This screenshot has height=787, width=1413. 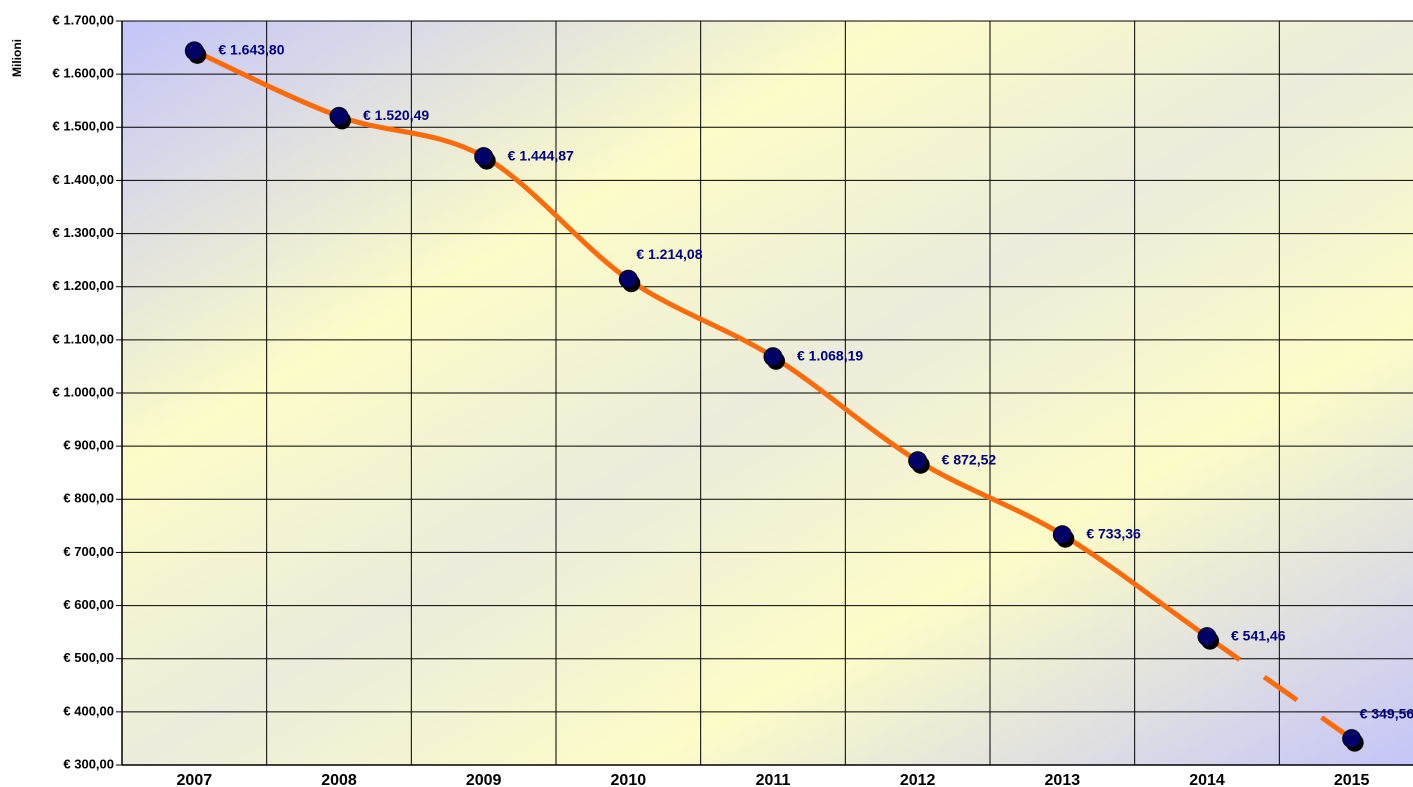 I want to click on data-label: € 1.214,08, so click(x=669, y=254).